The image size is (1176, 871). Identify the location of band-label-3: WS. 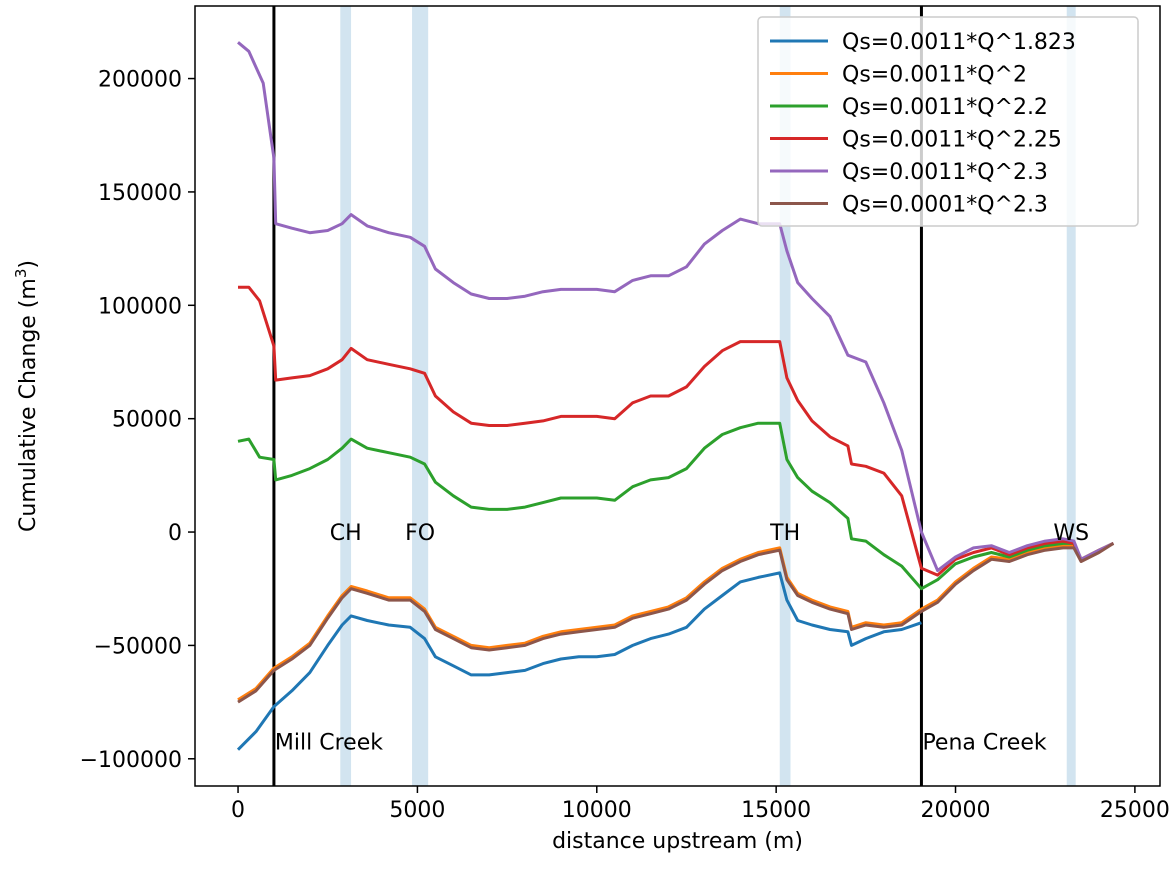
(1071, 533).